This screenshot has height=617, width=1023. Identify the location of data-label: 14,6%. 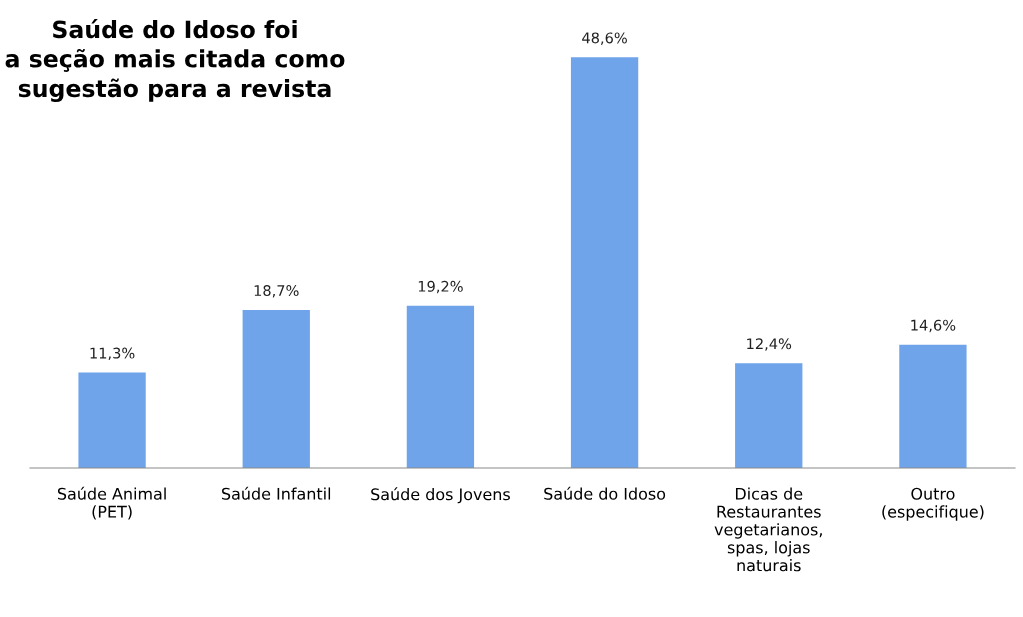
(933, 326).